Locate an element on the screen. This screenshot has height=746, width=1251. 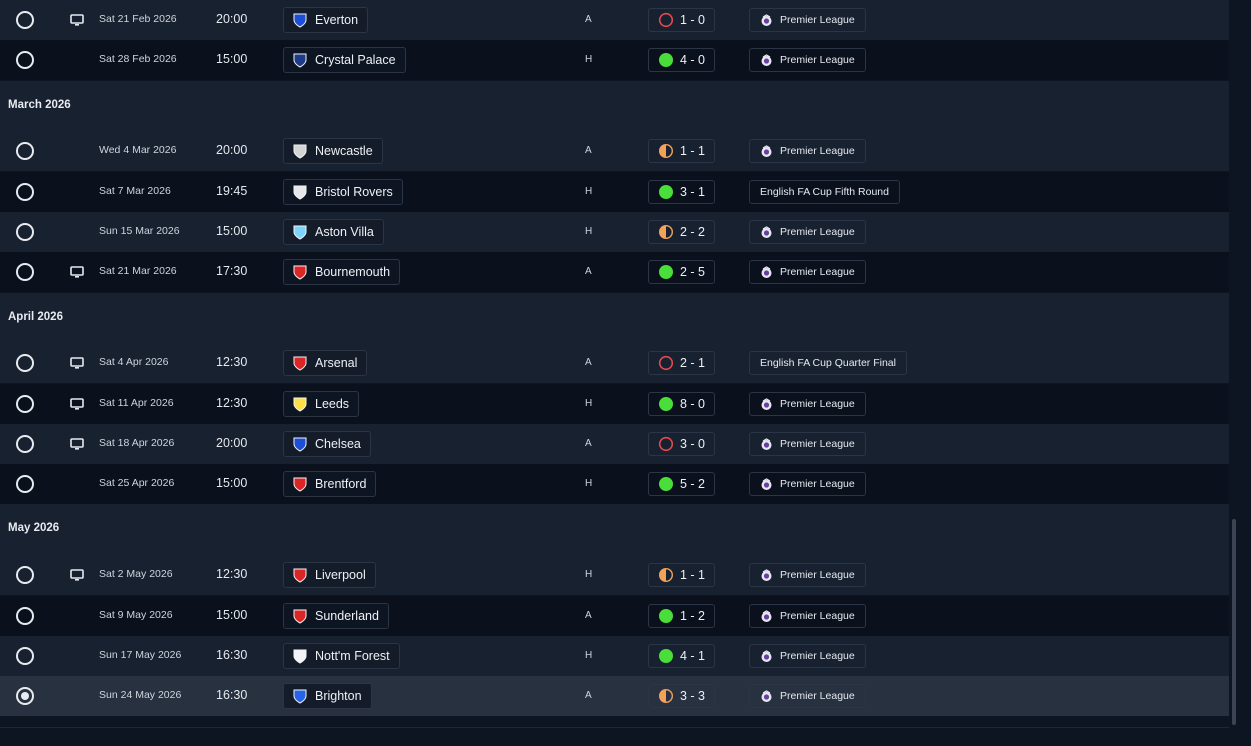
result-button: 1 - 2 is located at coordinates (682, 616).